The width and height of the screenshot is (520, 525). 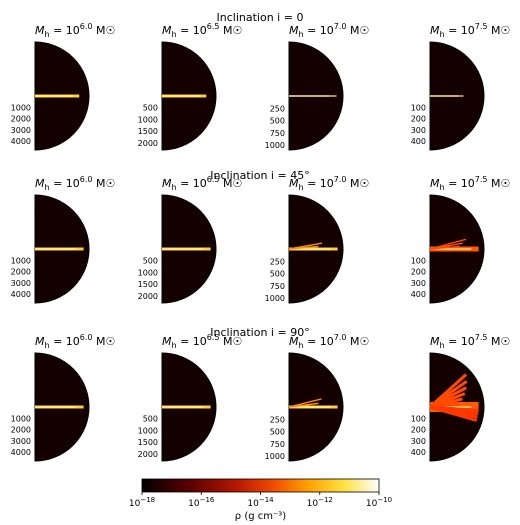 What do you see at coordinates (201, 502) in the screenshot?
I see `colorbar-tick-label: 10−16` at bounding box center [201, 502].